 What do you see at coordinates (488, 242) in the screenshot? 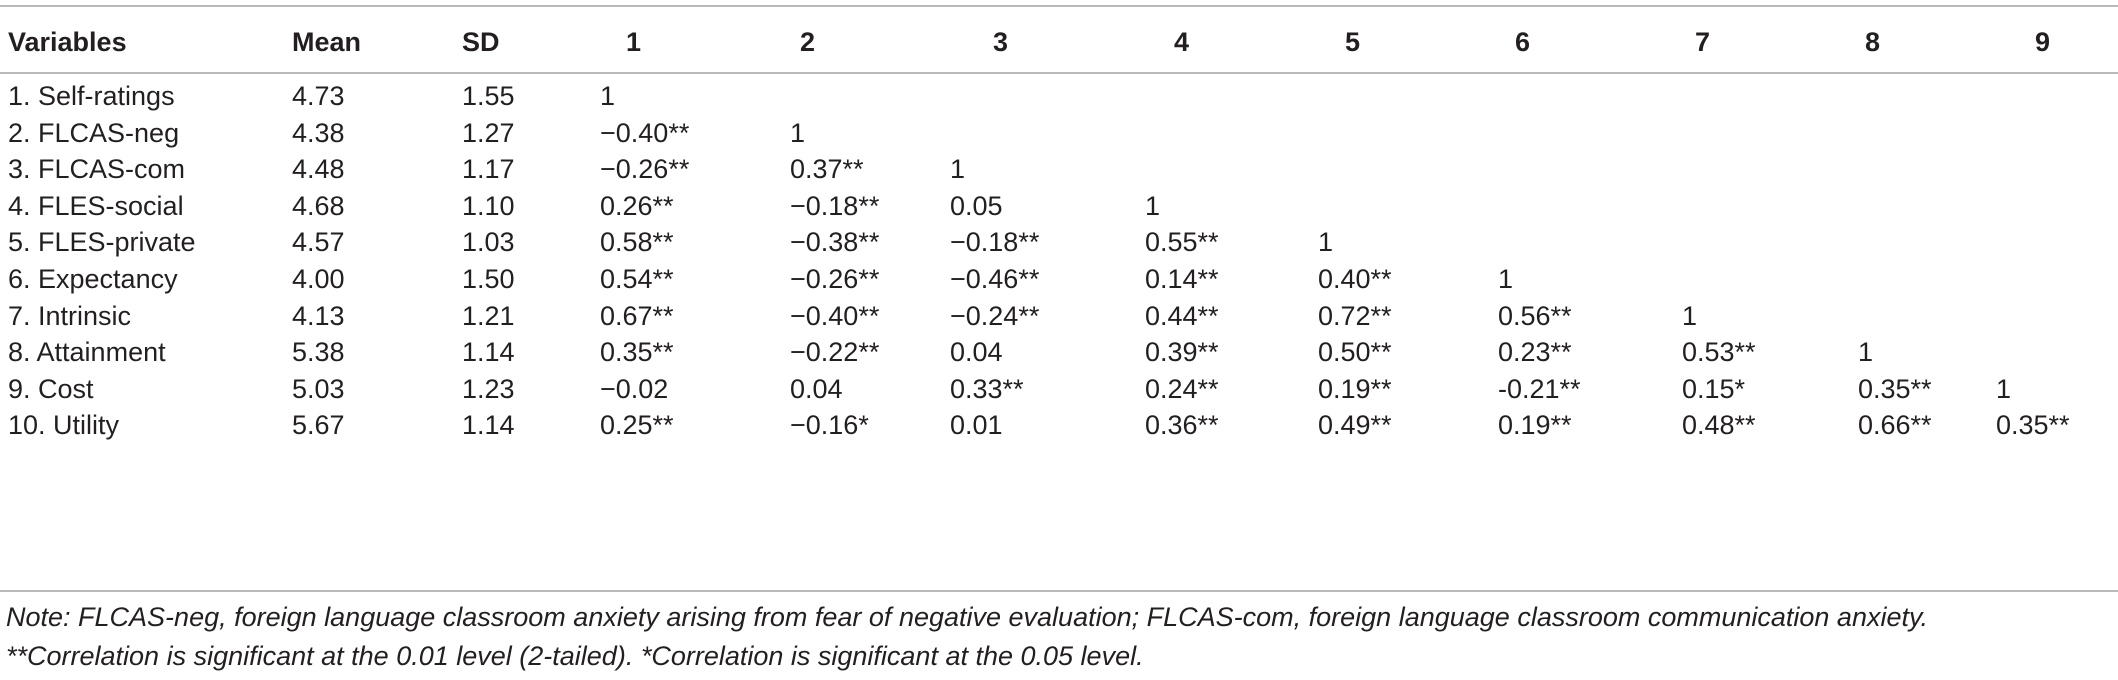
I see `row-sd: 1.03` at bounding box center [488, 242].